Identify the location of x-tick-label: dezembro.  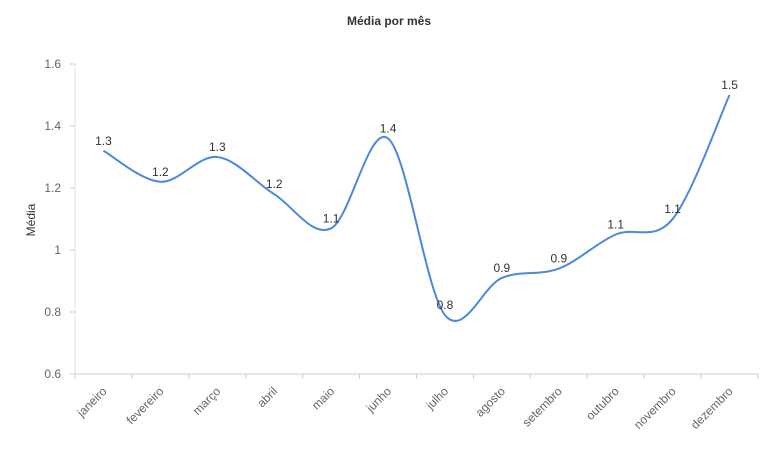
(712, 408).